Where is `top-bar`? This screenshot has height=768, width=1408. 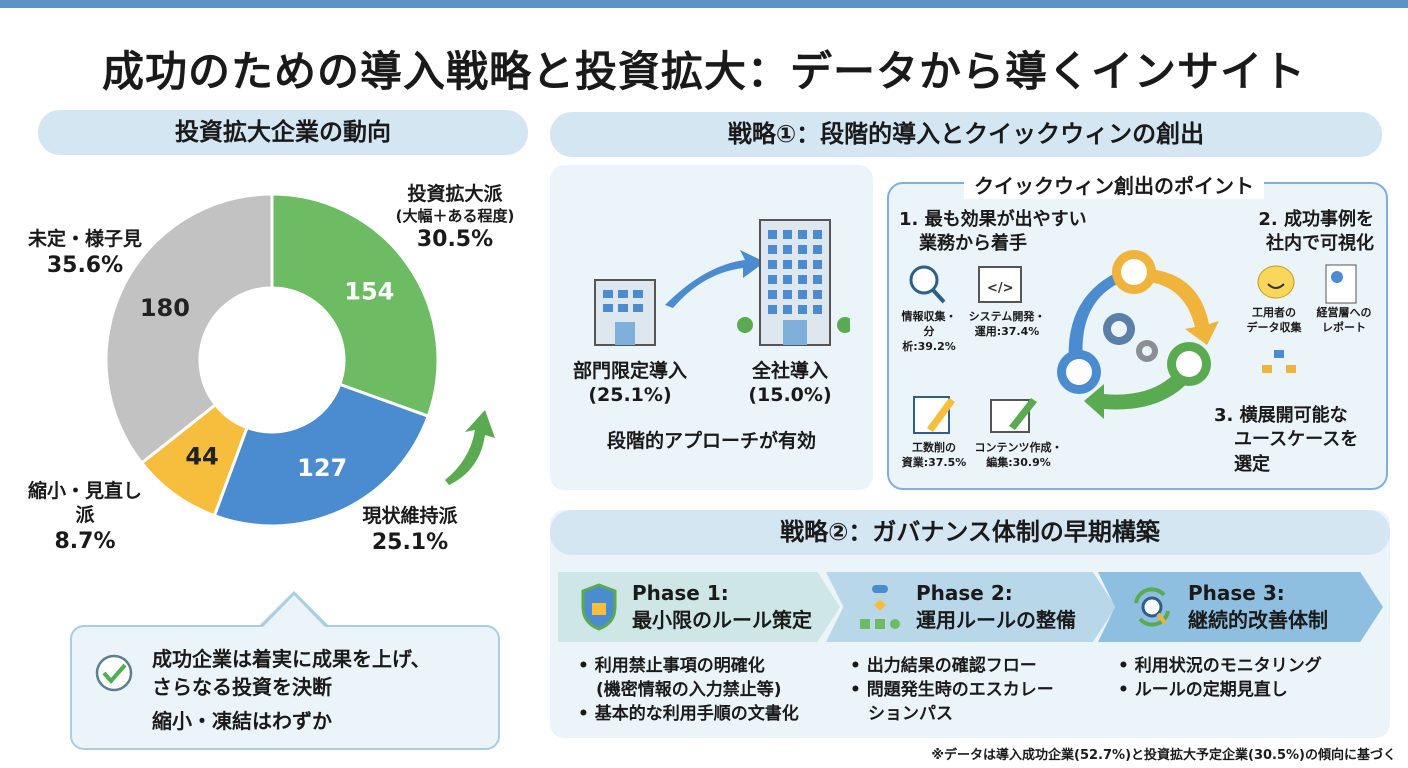 top-bar is located at coordinates (704, 4).